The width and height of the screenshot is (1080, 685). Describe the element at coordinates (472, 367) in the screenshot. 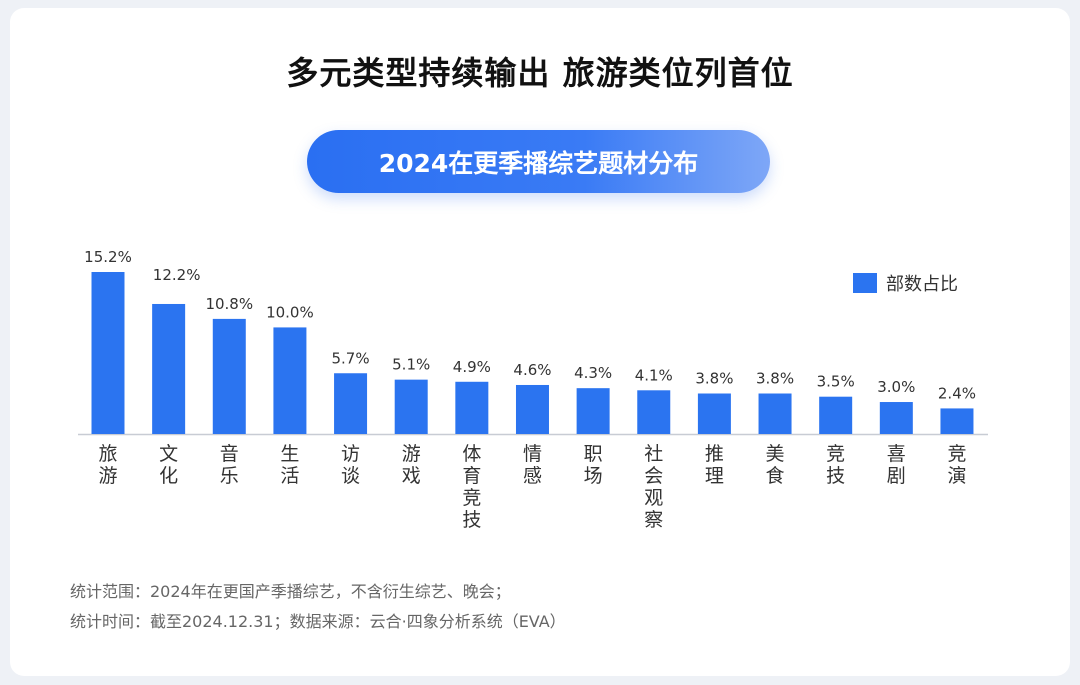

I see `data-label: 4.9%` at that location.